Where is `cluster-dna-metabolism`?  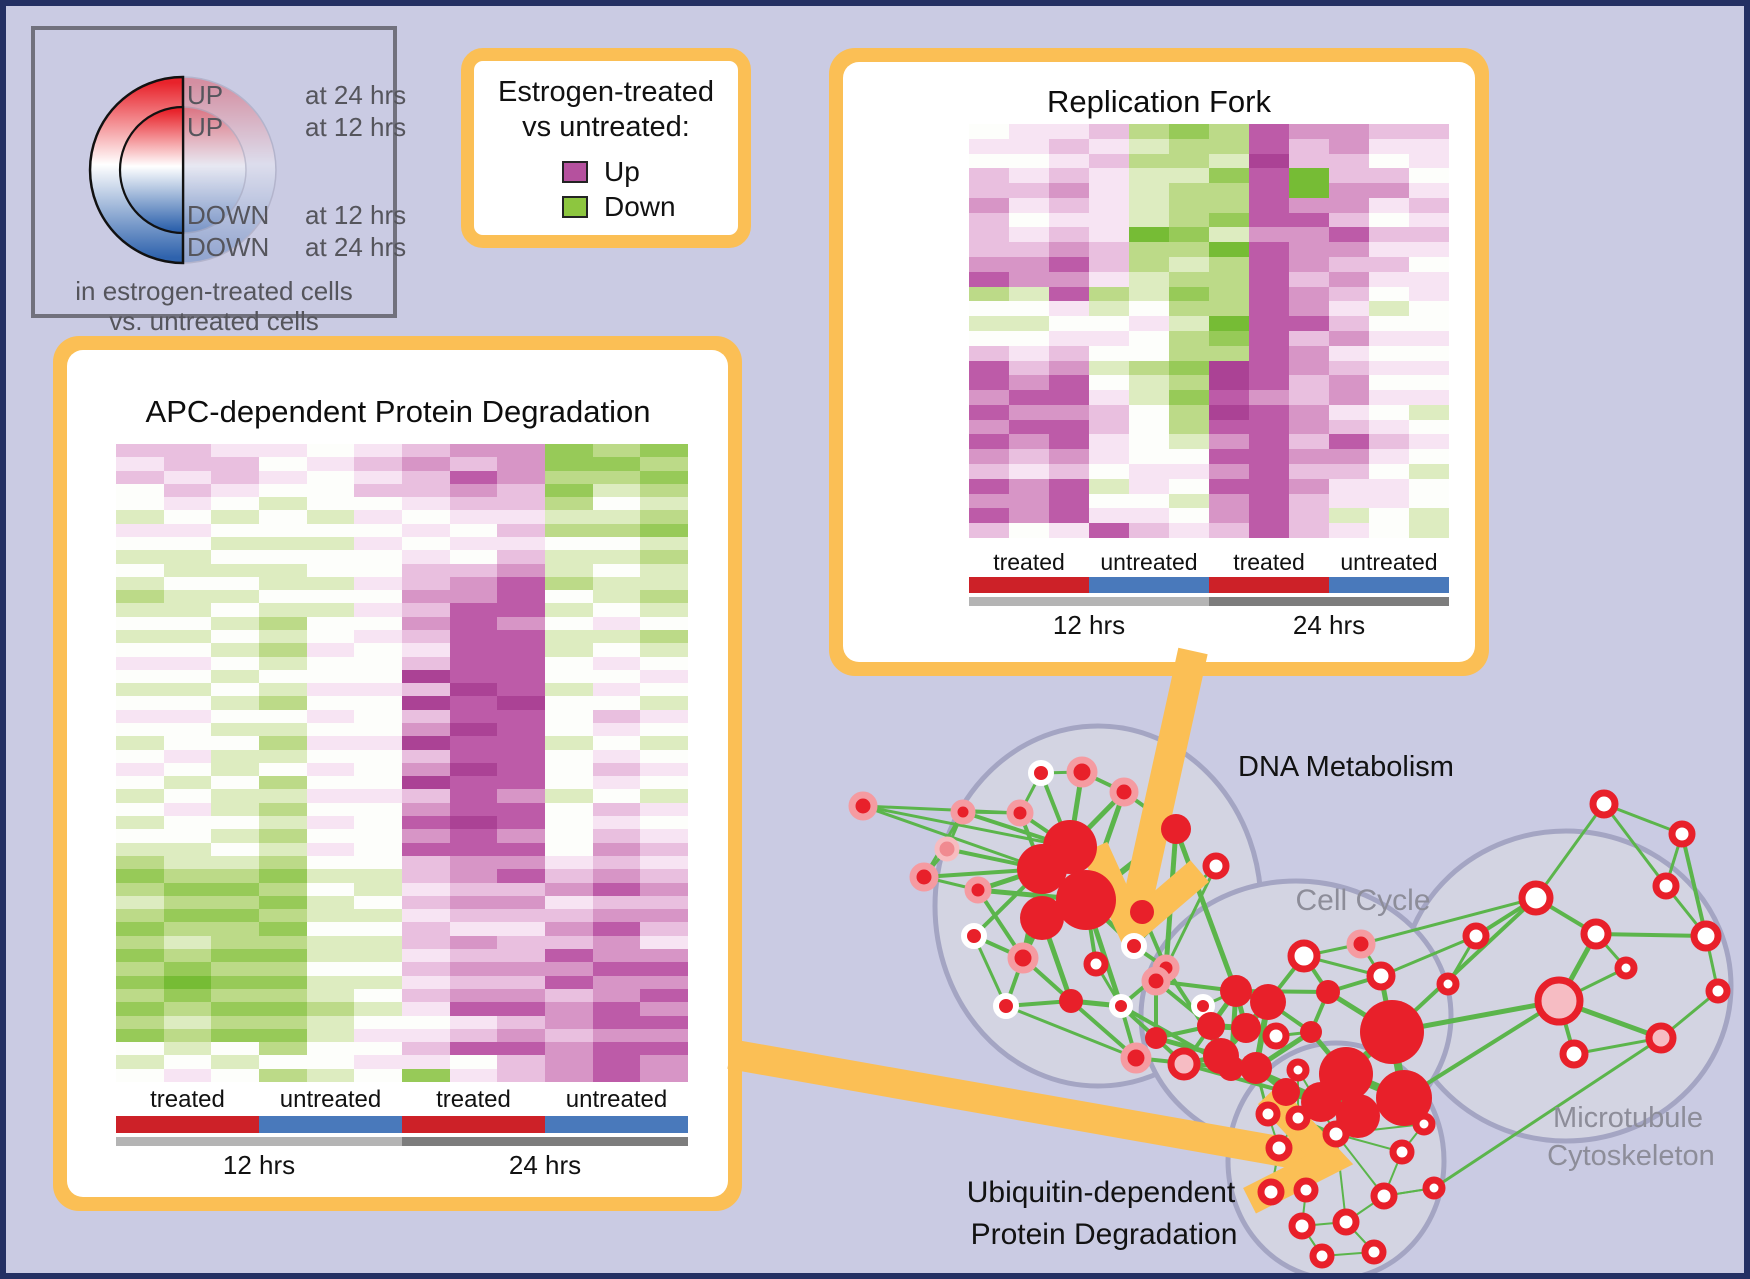
cluster-dna-metabolism is located at coordinates (1098, 906).